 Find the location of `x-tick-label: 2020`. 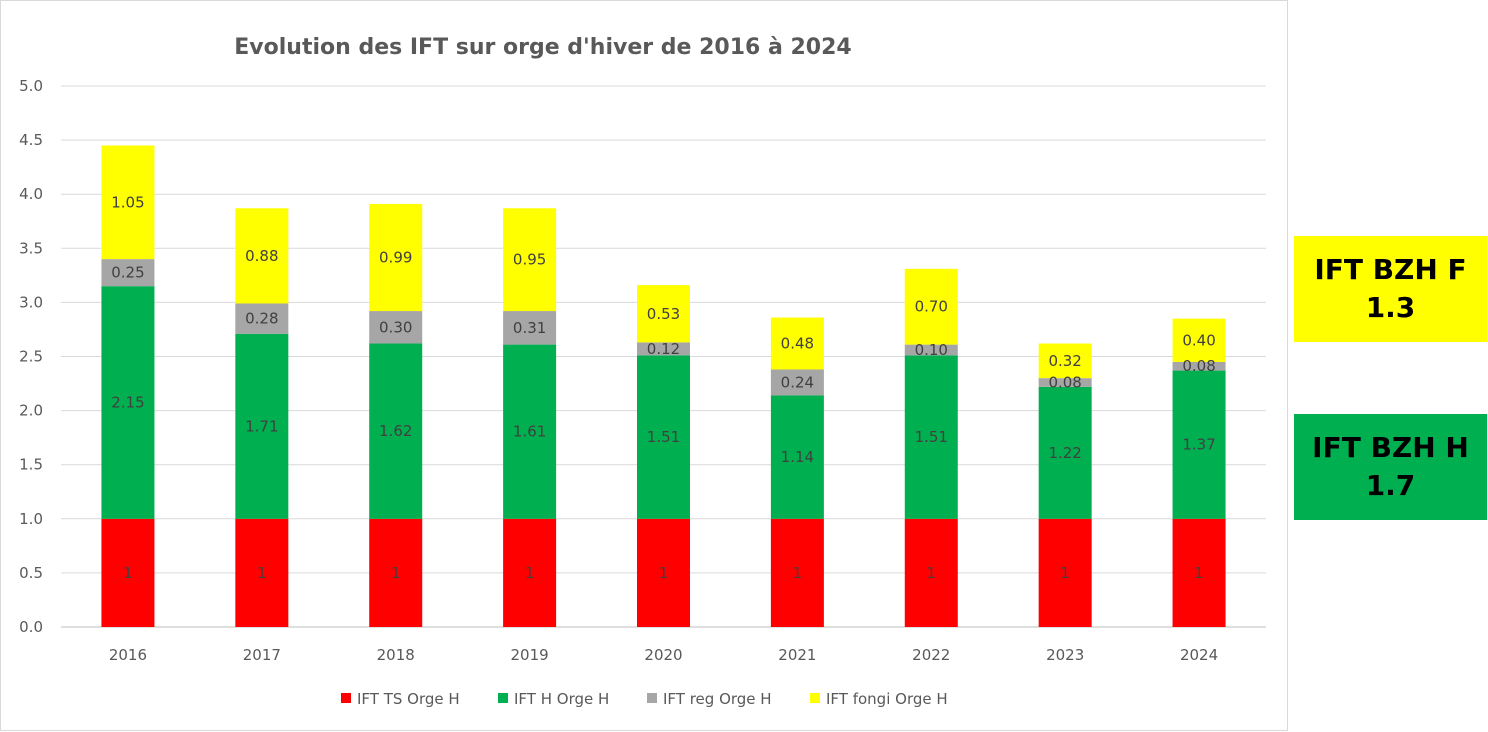

x-tick-label: 2020 is located at coordinates (663, 655).